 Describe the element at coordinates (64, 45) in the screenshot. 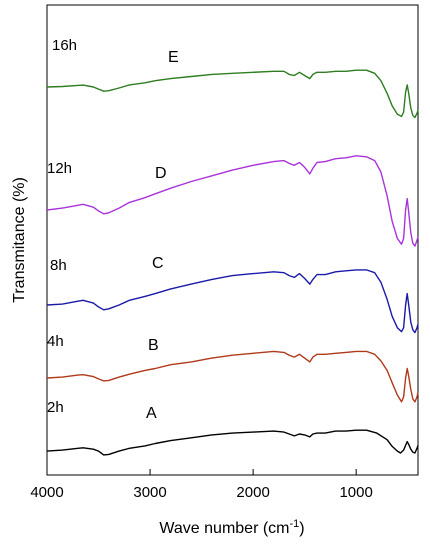

I see `time-label-e: 16h` at that location.